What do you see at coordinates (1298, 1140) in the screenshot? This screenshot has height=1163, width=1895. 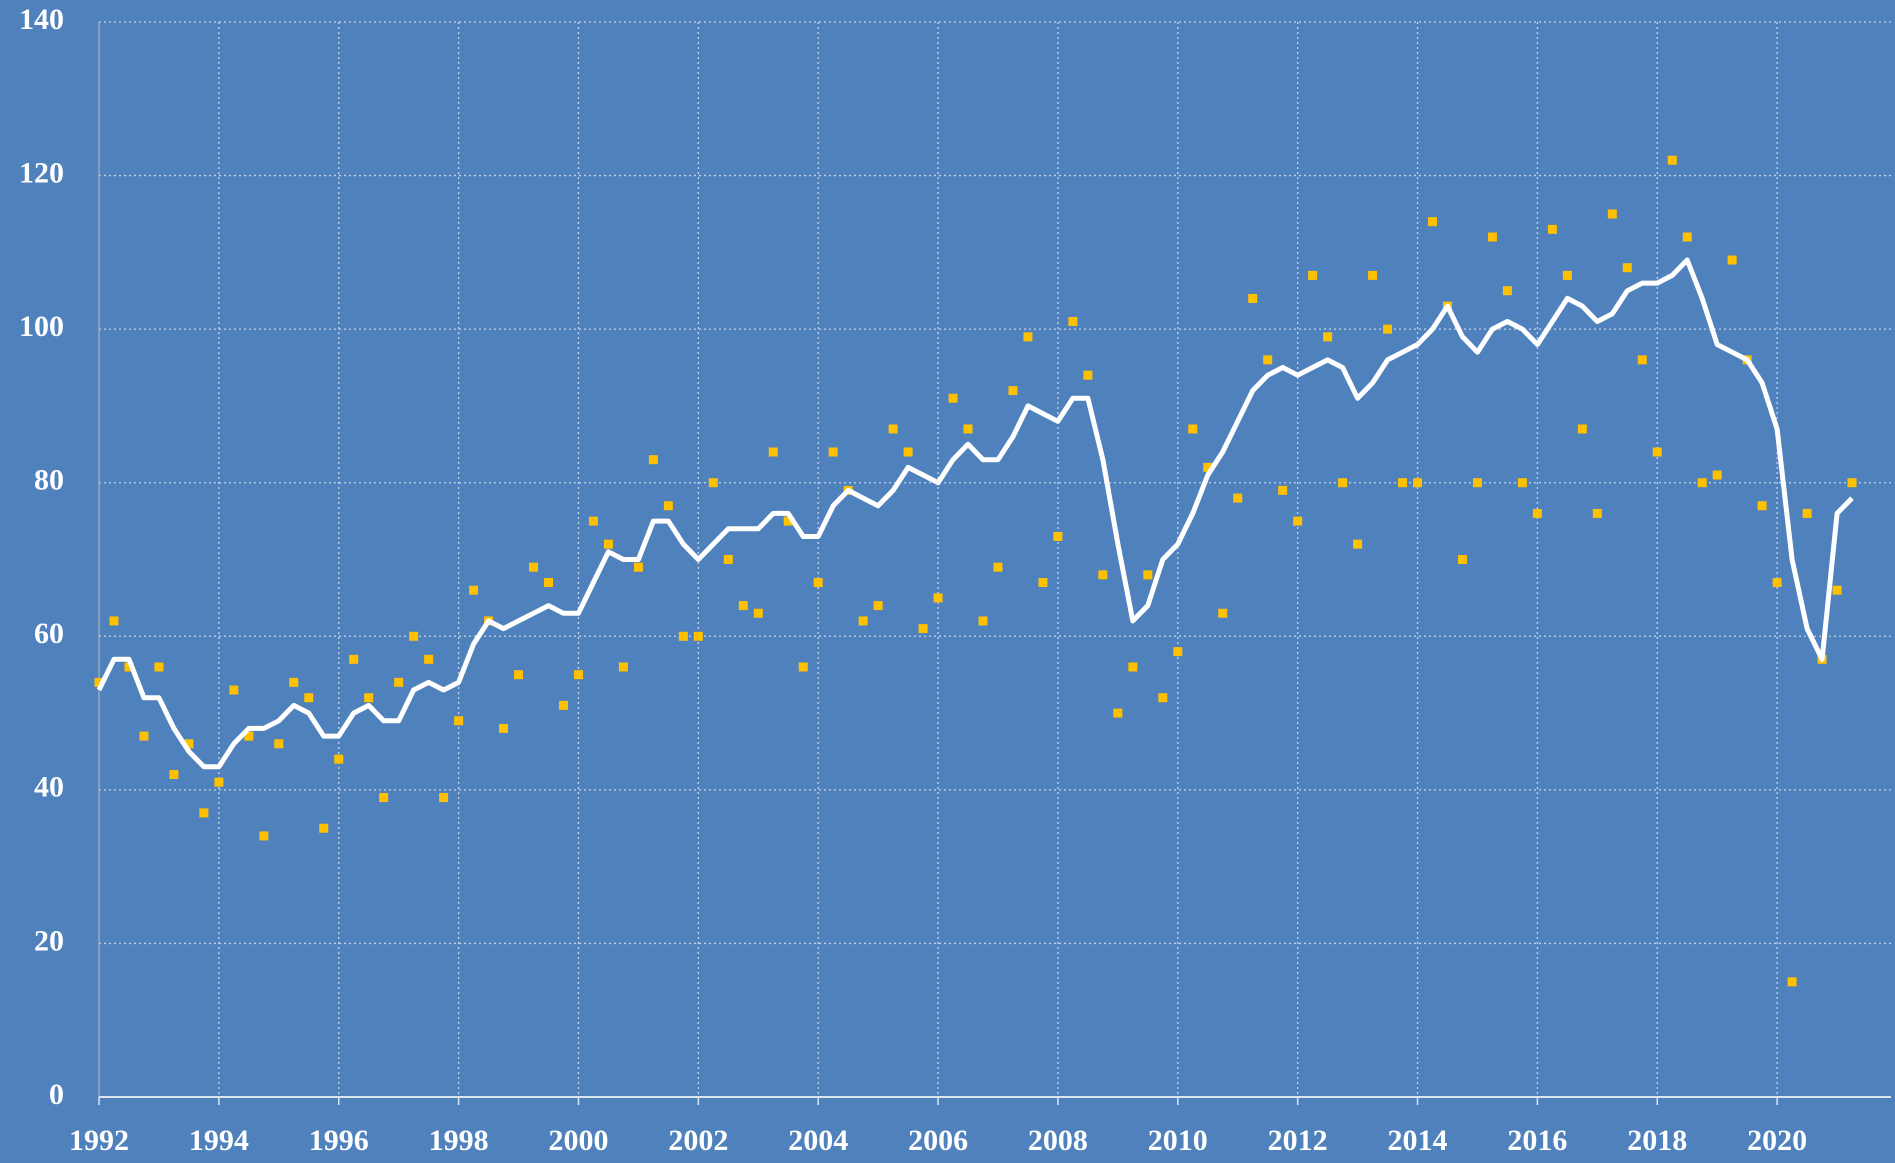 I see `x-tick-label: 2012` at bounding box center [1298, 1140].